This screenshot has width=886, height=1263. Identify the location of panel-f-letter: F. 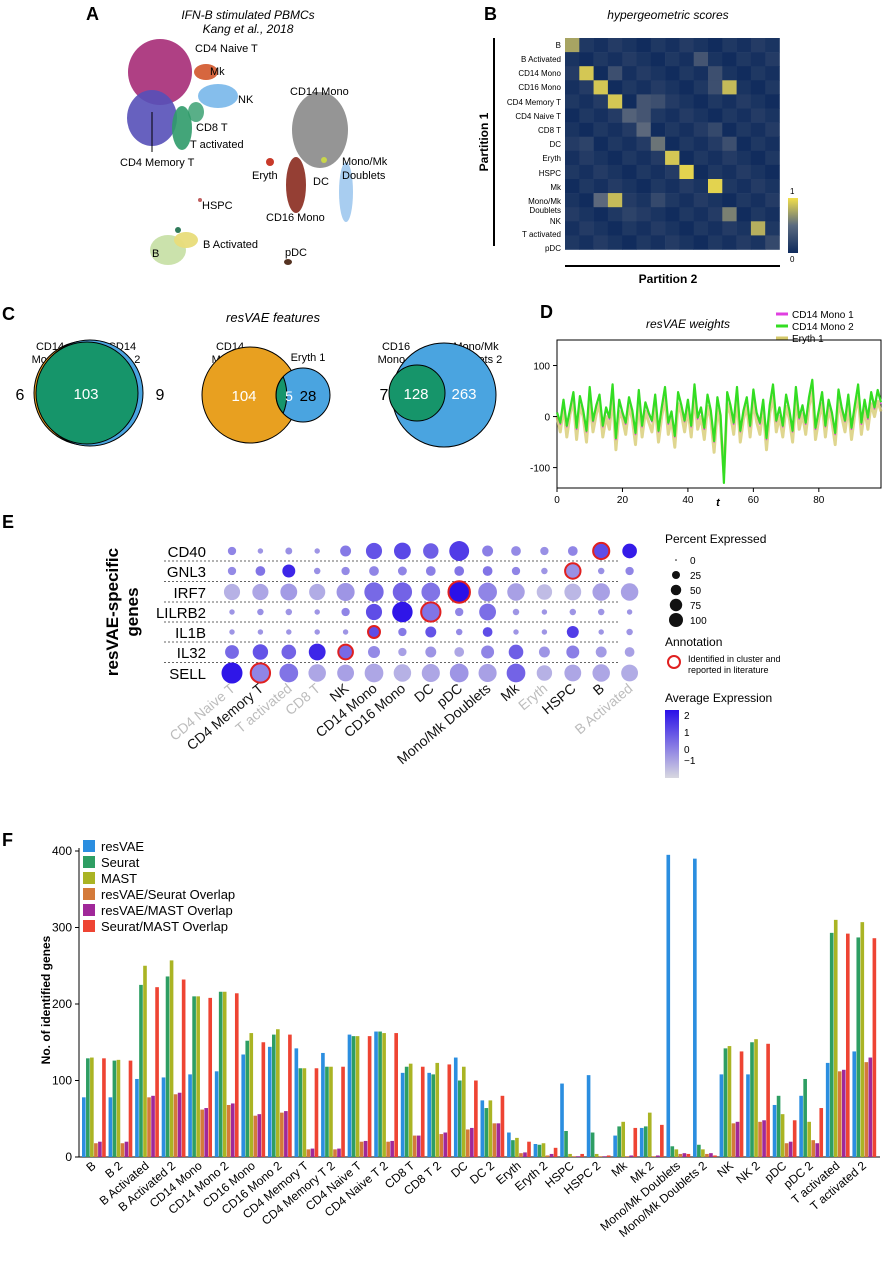
(7, 840).